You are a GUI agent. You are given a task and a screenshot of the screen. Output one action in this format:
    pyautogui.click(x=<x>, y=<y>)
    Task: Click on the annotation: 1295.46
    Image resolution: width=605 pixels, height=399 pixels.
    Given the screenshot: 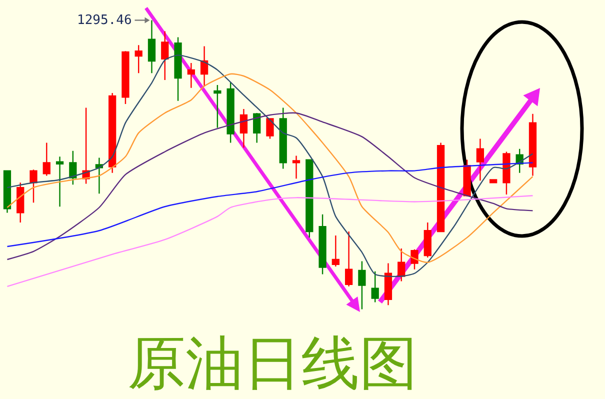 What is the action you would take?
    pyautogui.click(x=104, y=20)
    